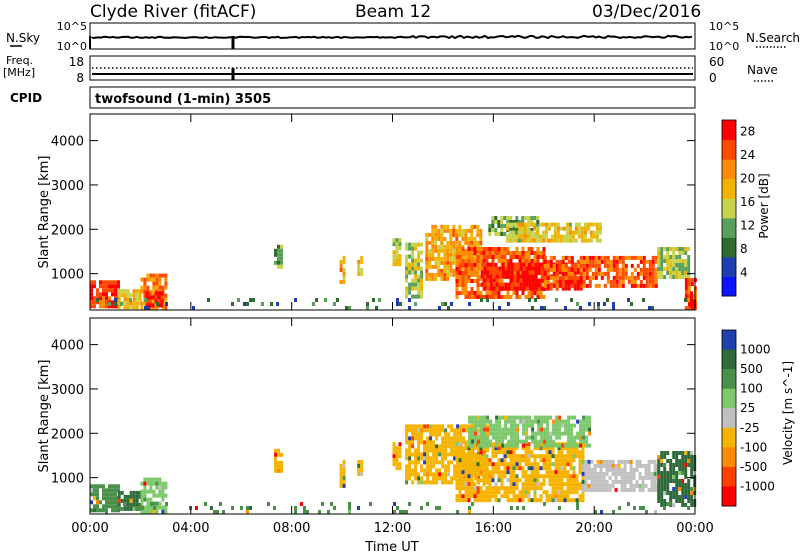 The height and width of the screenshot is (554, 800). I want to click on power-colorbar-swatch, so click(729, 227).